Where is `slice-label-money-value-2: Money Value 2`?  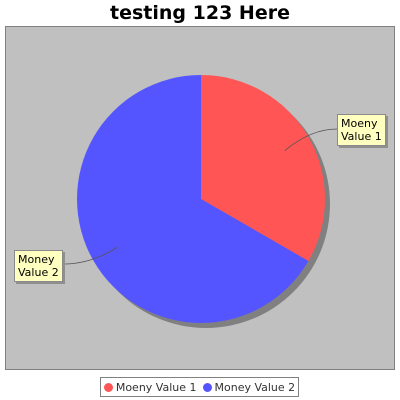
slice-label-money-value-2: Money Value 2 is located at coordinates (38, 266).